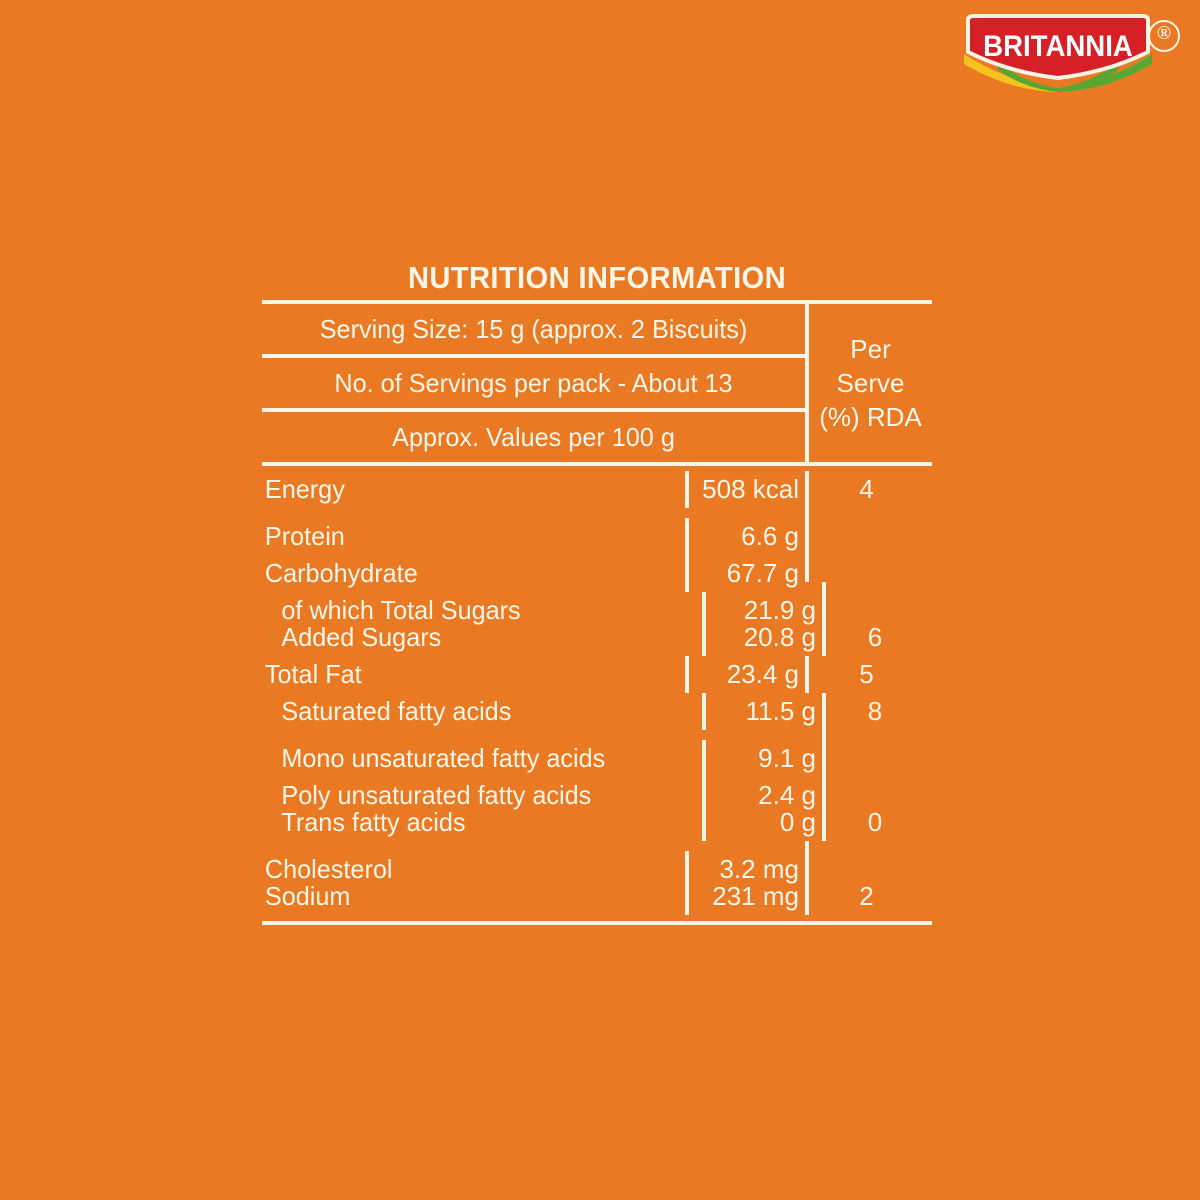 This screenshot has height=1200, width=1200. Describe the element at coordinates (868, 489) in the screenshot. I see `nutrient-rda-per-serve: 4` at that location.